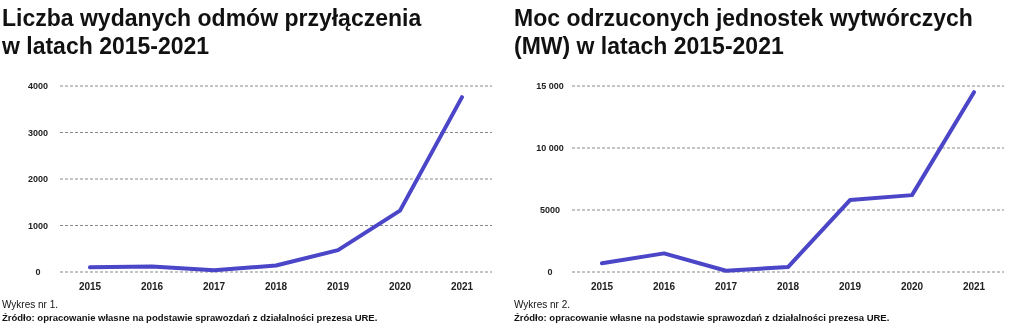 This screenshot has width=1024, height=332. Describe the element at coordinates (550, 210) in the screenshot. I see `y-tick-label: 5000` at that location.